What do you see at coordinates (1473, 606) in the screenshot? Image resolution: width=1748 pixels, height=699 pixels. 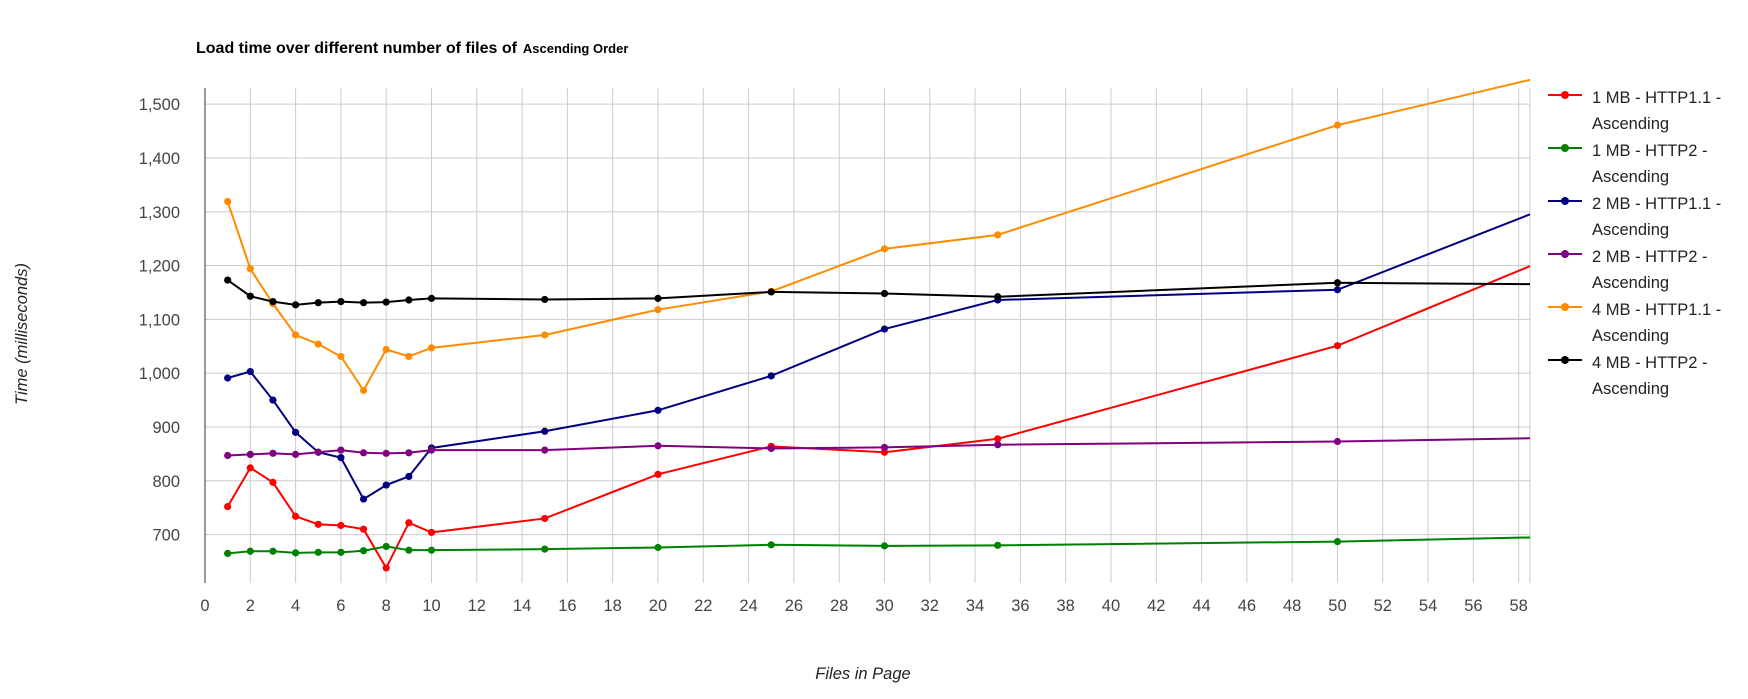 I see `x-tick-label: 56` at bounding box center [1473, 606].